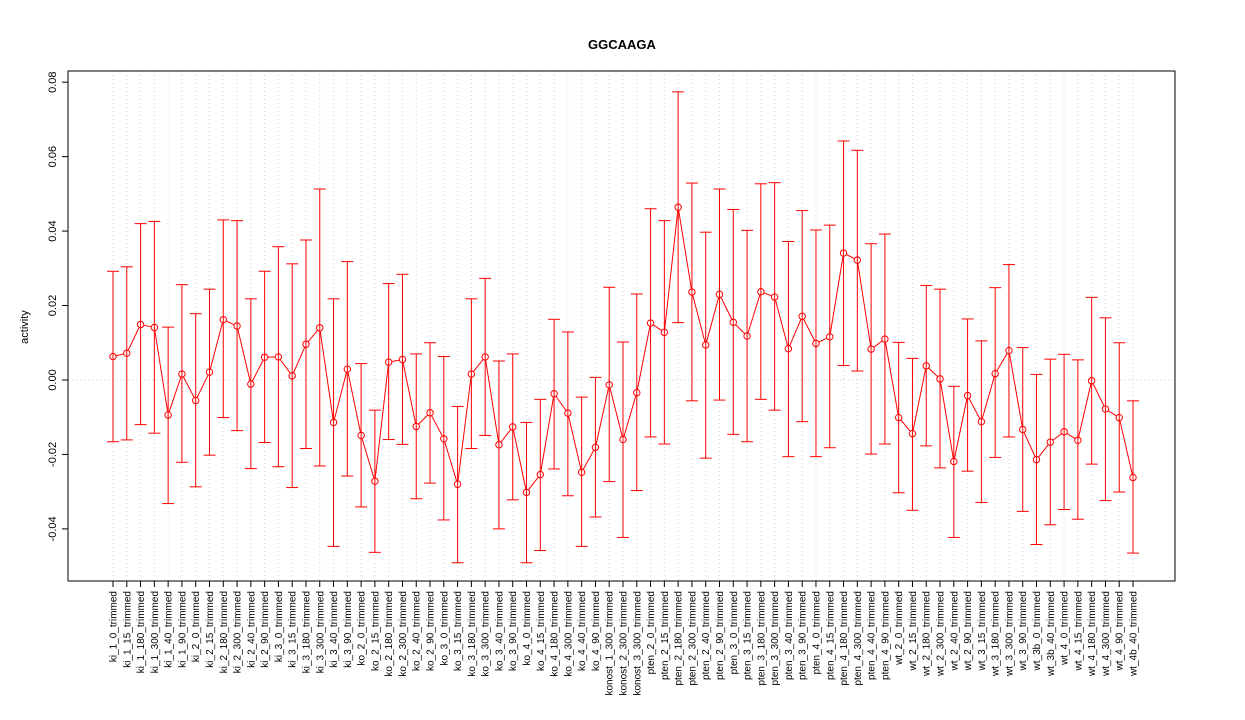 This screenshot has width=1245, height=720. What do you see at coordinates (499, 631) in the screenshot?
I see `x-tick-label: ko_3_40_trimmed` at bounding box center [499, 631].